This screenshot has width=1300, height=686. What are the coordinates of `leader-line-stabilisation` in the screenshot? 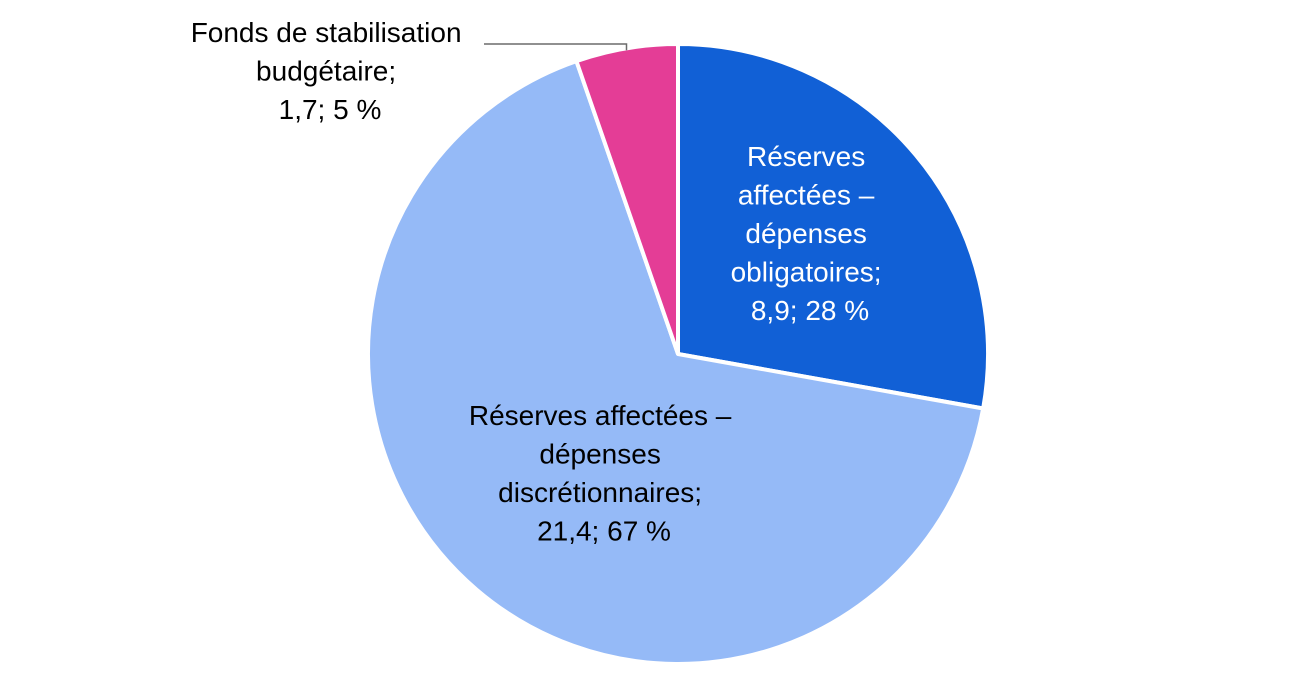 It's located at (556, 47).